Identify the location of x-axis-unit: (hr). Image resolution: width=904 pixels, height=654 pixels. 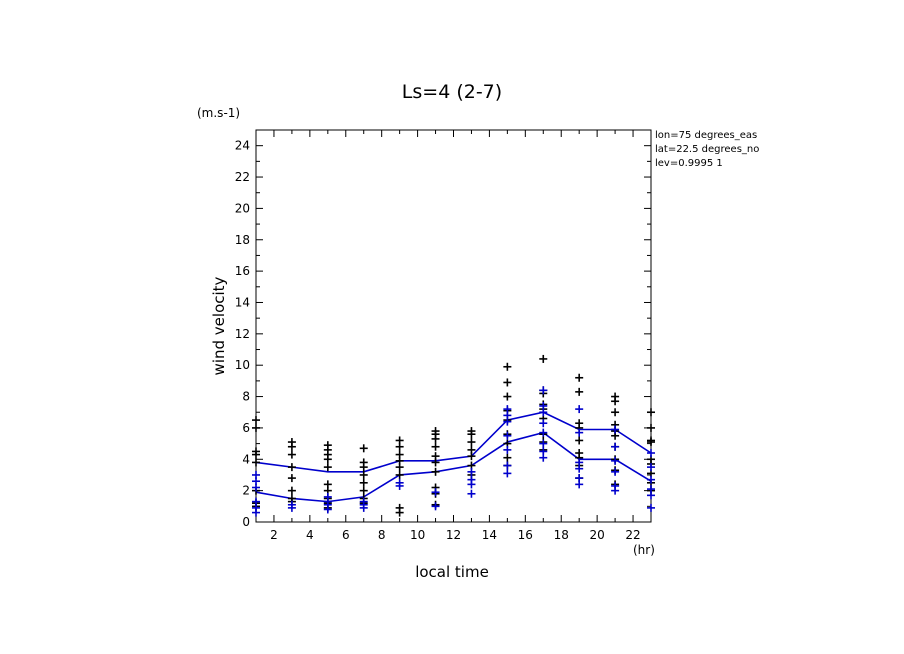
(644, 550).